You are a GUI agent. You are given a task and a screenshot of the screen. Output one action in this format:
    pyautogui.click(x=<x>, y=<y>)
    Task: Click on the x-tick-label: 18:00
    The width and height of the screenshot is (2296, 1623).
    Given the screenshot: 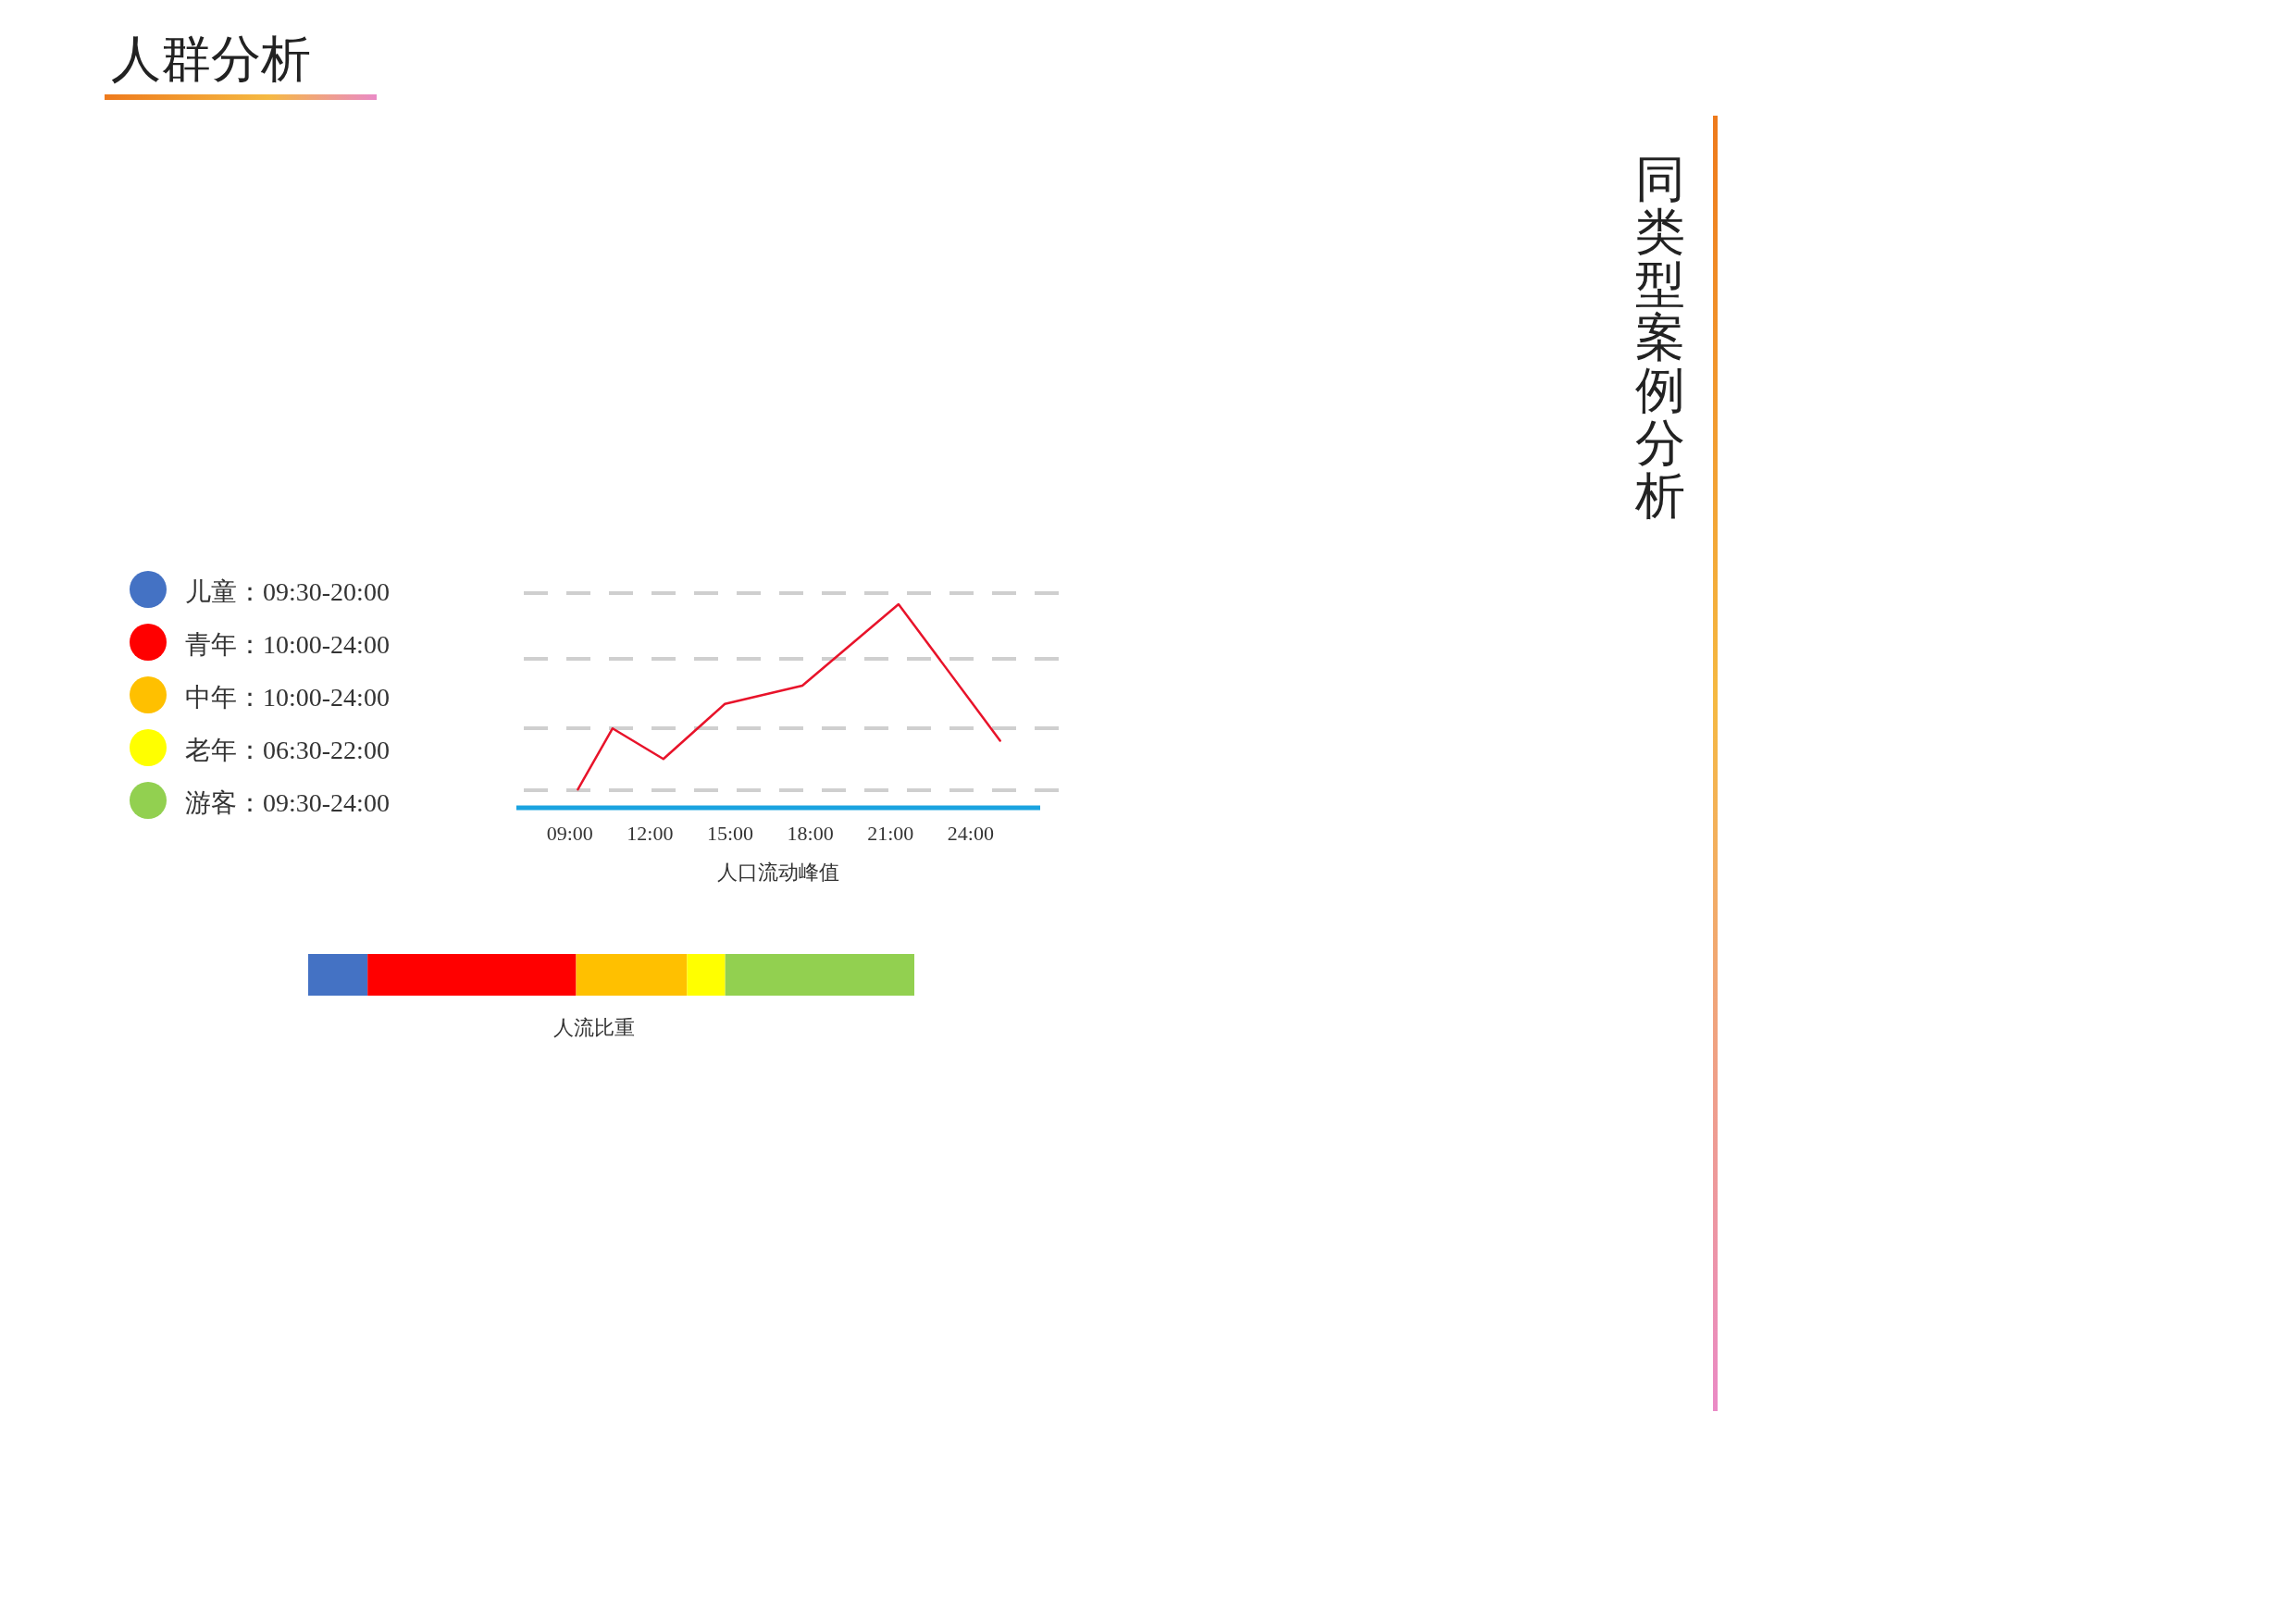 What is the action you would take?
    pyautogui.click(x=811, y=833)
    